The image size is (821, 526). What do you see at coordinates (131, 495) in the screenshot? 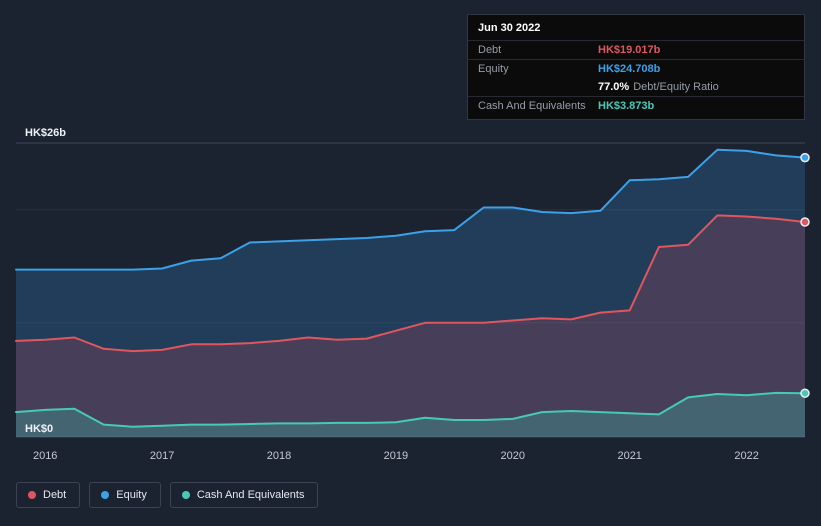
I see `legend-equity-label: Equity` at bounding box center [131, 495].